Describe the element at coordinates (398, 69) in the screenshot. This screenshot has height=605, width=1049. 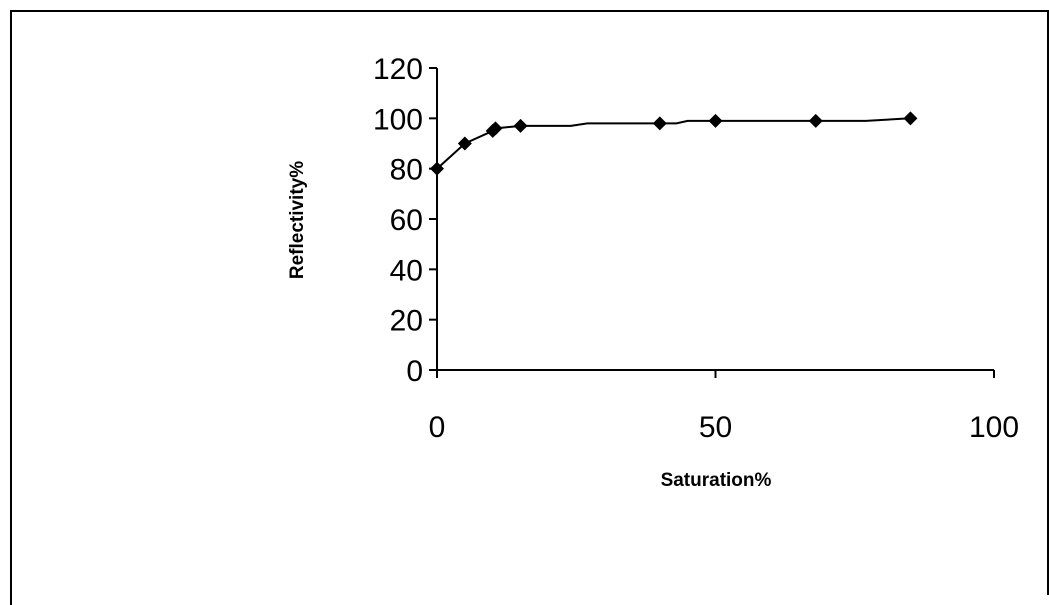
I see `y-tick-label: 120` at that location.